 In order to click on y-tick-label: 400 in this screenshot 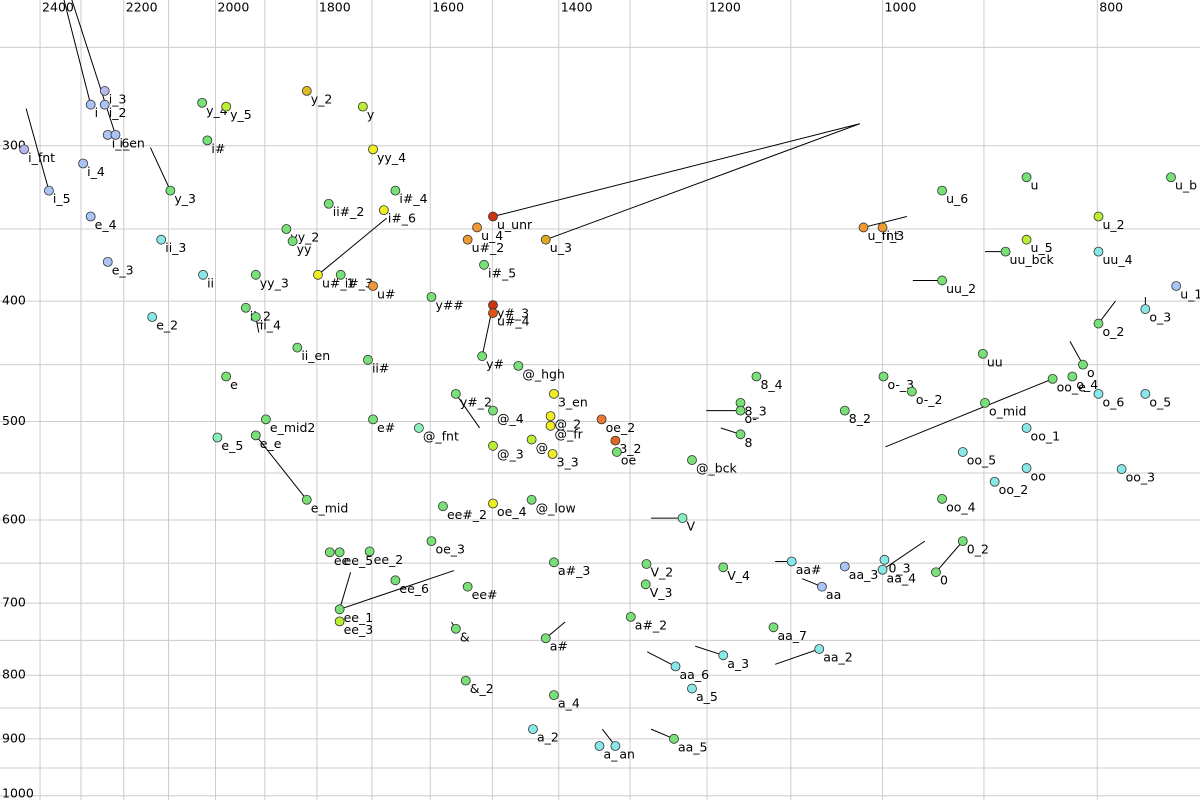, I will do `click(14, 300)`.